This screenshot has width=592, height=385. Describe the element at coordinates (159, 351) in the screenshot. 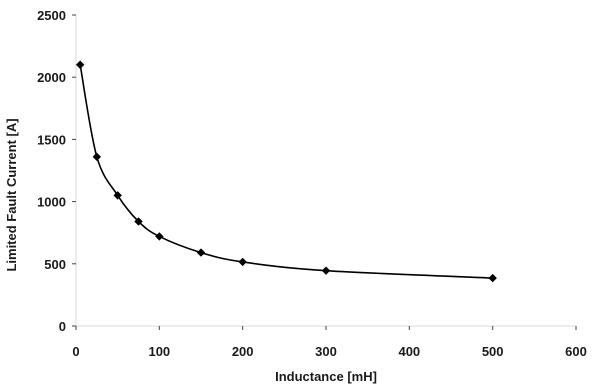

I see `x-tick-label: 100` at that location.